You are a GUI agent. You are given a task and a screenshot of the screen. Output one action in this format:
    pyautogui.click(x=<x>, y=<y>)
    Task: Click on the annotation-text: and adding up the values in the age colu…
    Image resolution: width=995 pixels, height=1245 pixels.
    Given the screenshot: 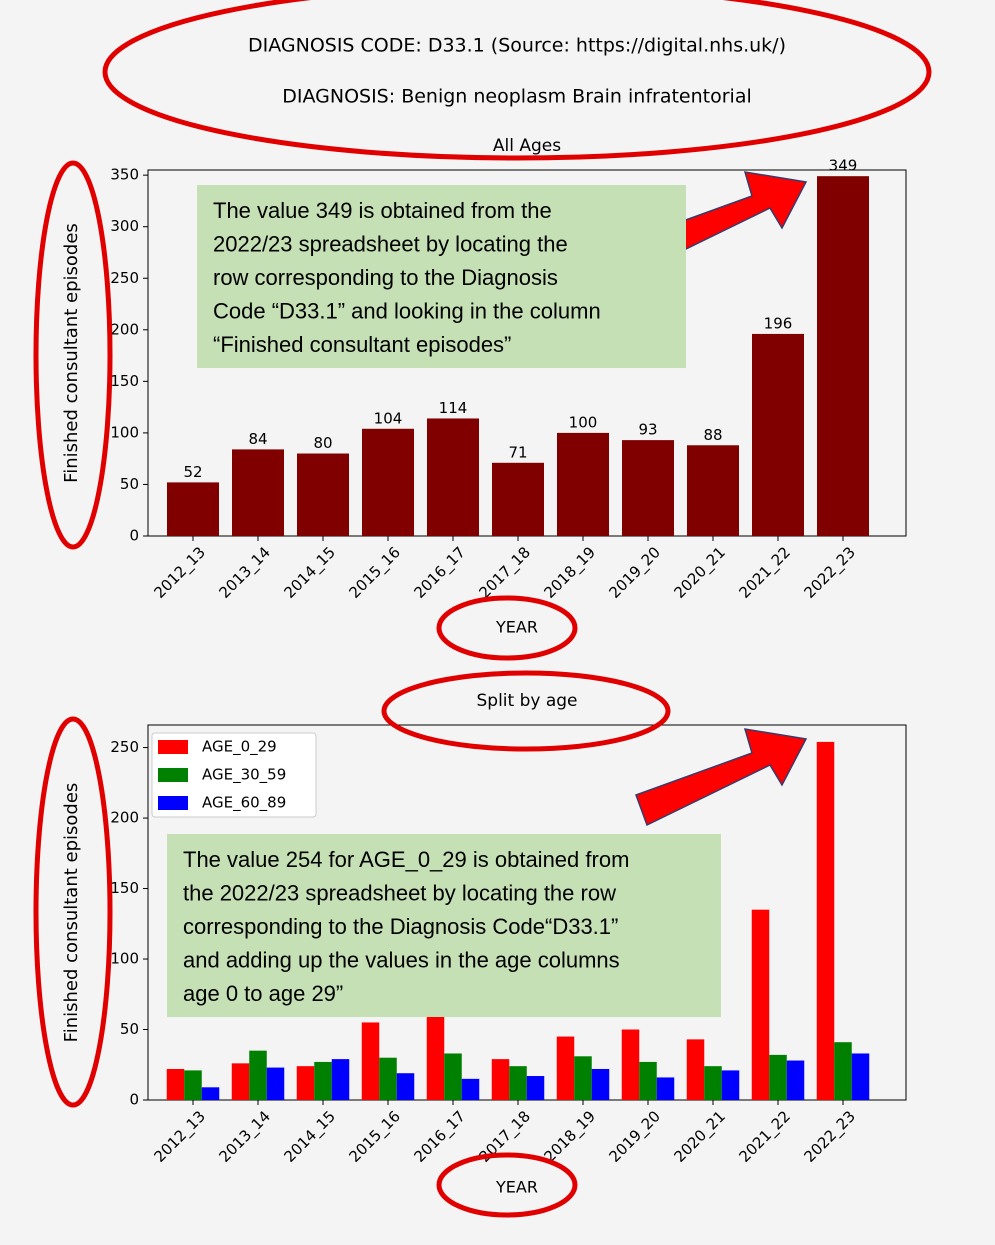 What is the action you would take?
    pyautogui.click(x=401, y=959)
    